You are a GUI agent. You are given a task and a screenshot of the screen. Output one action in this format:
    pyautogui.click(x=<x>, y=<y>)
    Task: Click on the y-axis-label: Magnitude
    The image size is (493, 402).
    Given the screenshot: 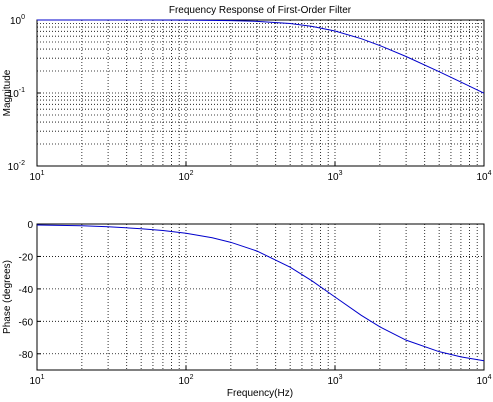 What is the action you would take?
    pyautogui.click(x=7, y=92)
    